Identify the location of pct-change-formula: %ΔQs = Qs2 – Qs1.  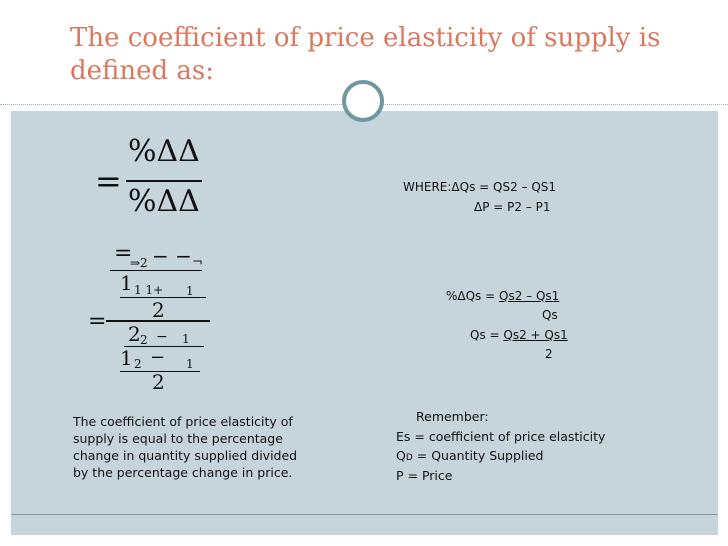
(502, 296).